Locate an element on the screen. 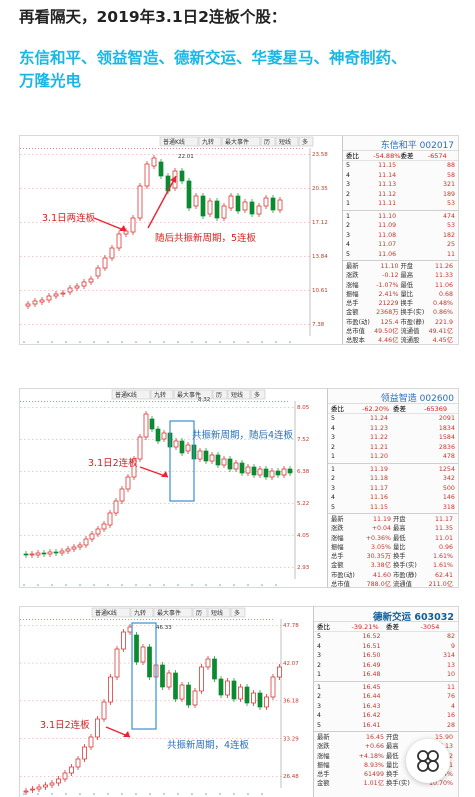 This screenshot has width=475, height=797. stat-row: 最新 11.10 开盘 11.26 is located at coordinates (400, 266).